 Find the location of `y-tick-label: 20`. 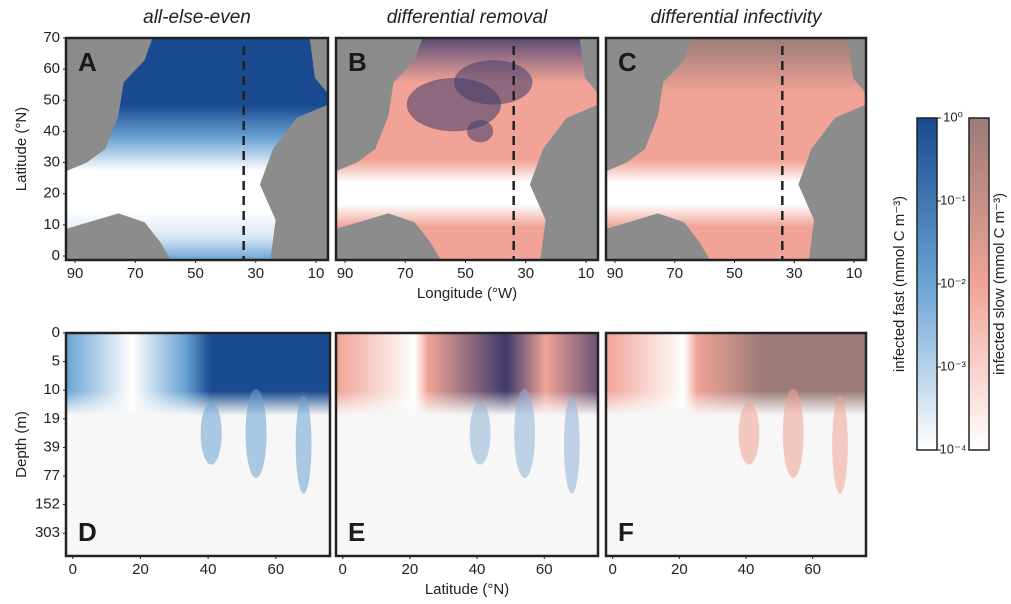

y-tick-label: 20 is located at coordinates (51, 193).